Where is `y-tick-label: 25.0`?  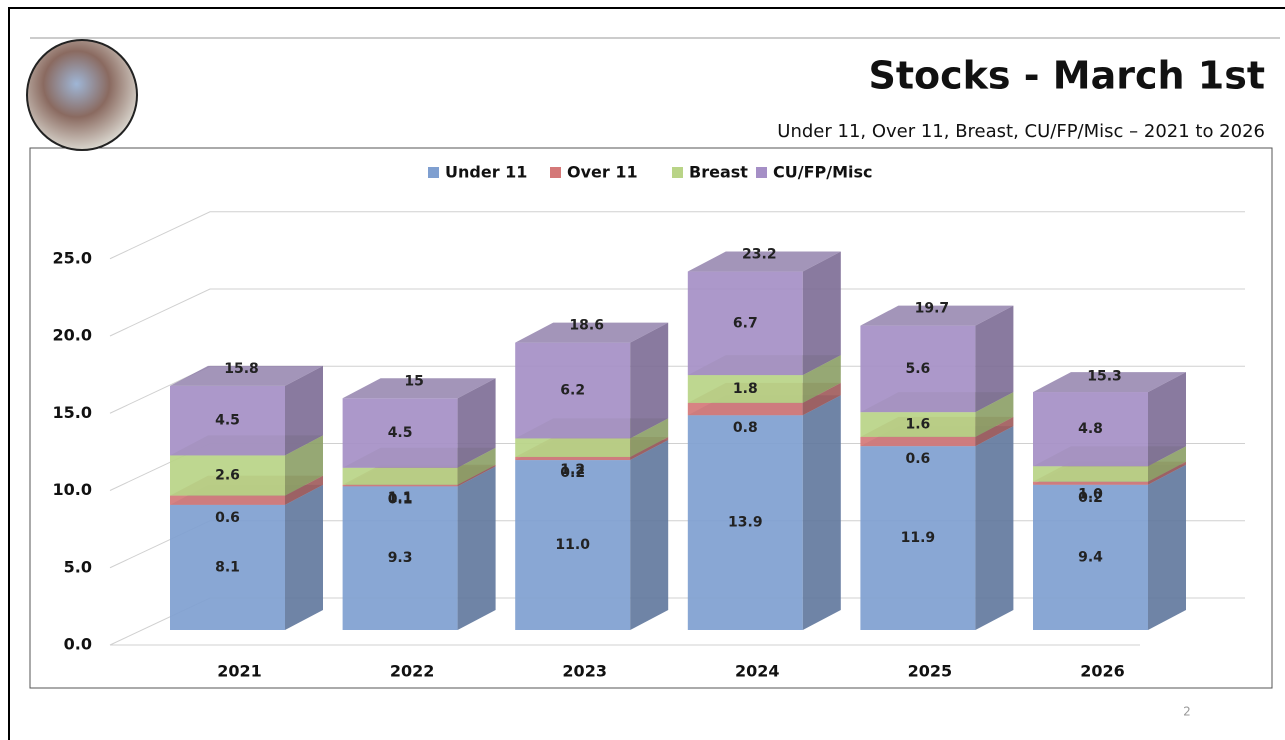 y-tick-label: 25.0 is located at coordinates (72, 257).